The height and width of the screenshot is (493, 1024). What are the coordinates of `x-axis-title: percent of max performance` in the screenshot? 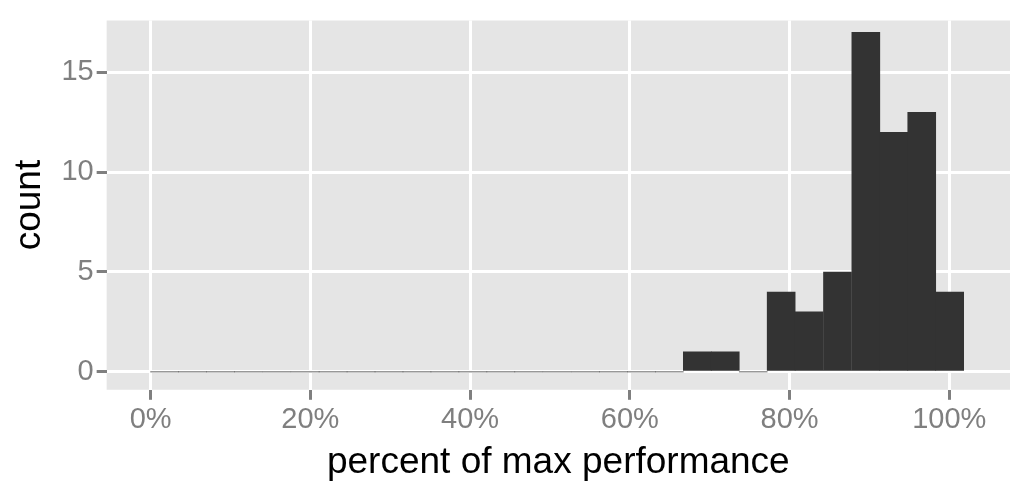 It's located at (558, 460).